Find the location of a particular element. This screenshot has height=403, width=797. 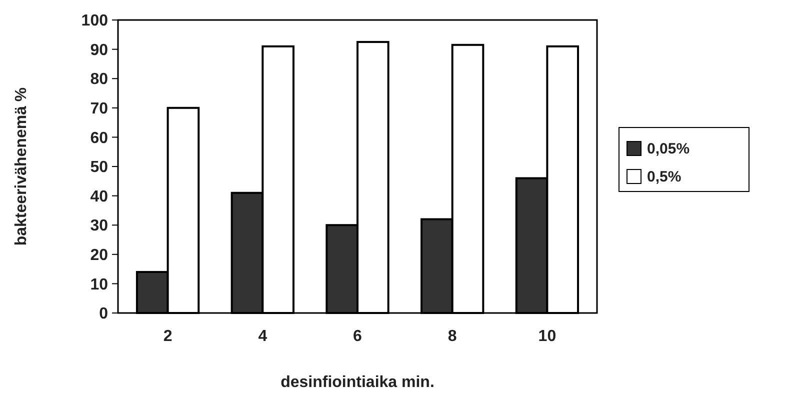

y-tick-label: 20 is located at coordinates (99, 255).